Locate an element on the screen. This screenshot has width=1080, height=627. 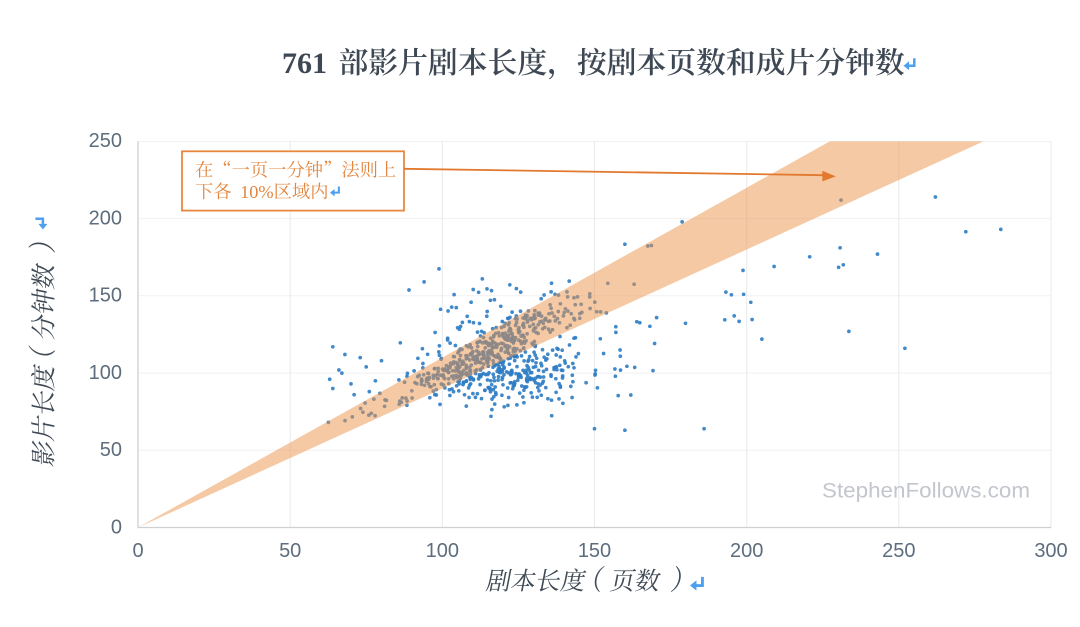
svg-text: 761 is located at coordinates (304, 63).